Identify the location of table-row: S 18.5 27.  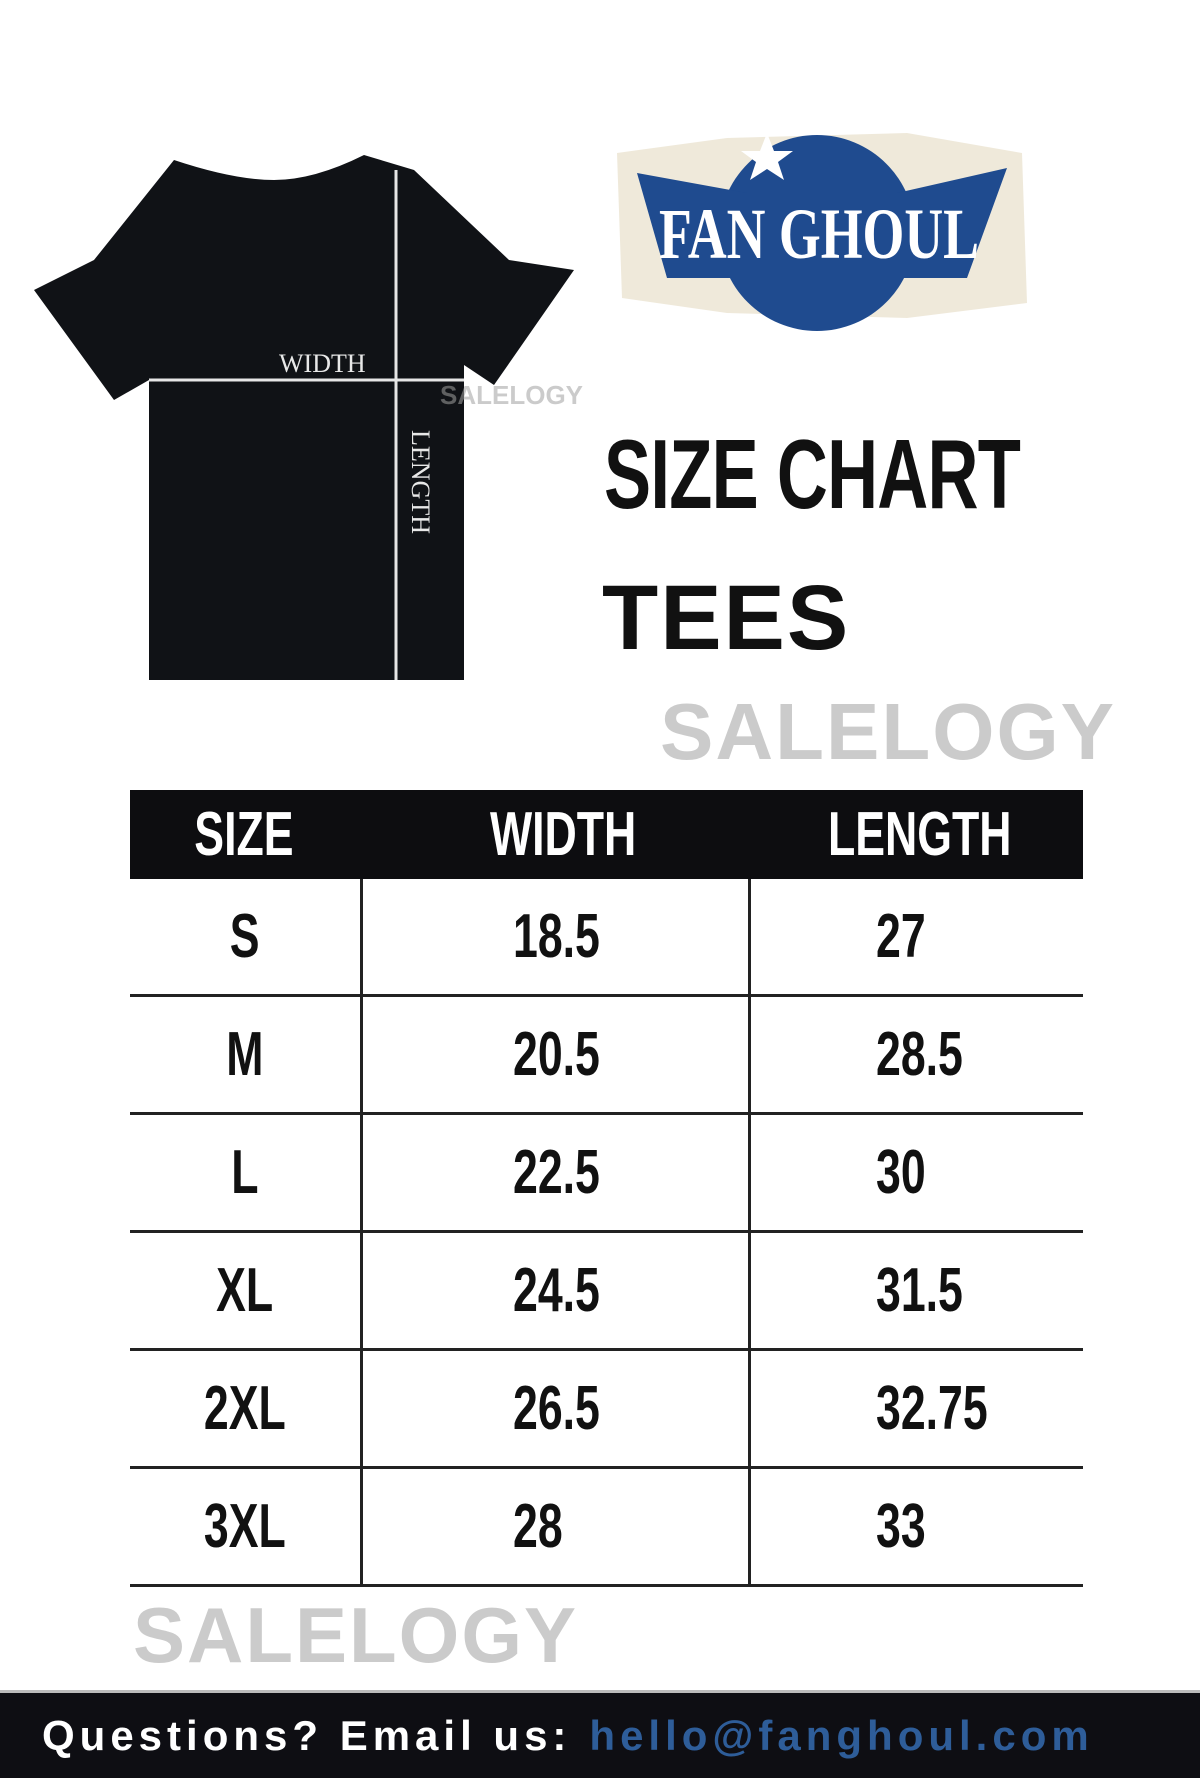
(606, 938).